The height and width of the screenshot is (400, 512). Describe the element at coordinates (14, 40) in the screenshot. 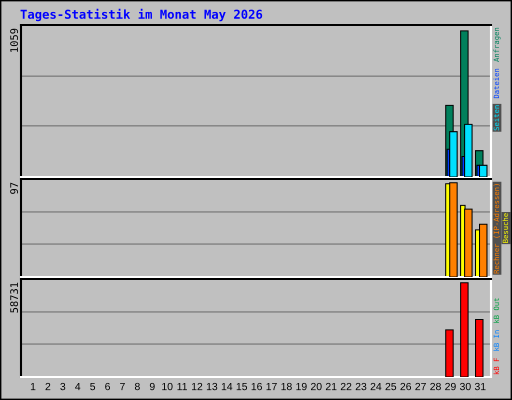

I see `text: 1059` at that location.